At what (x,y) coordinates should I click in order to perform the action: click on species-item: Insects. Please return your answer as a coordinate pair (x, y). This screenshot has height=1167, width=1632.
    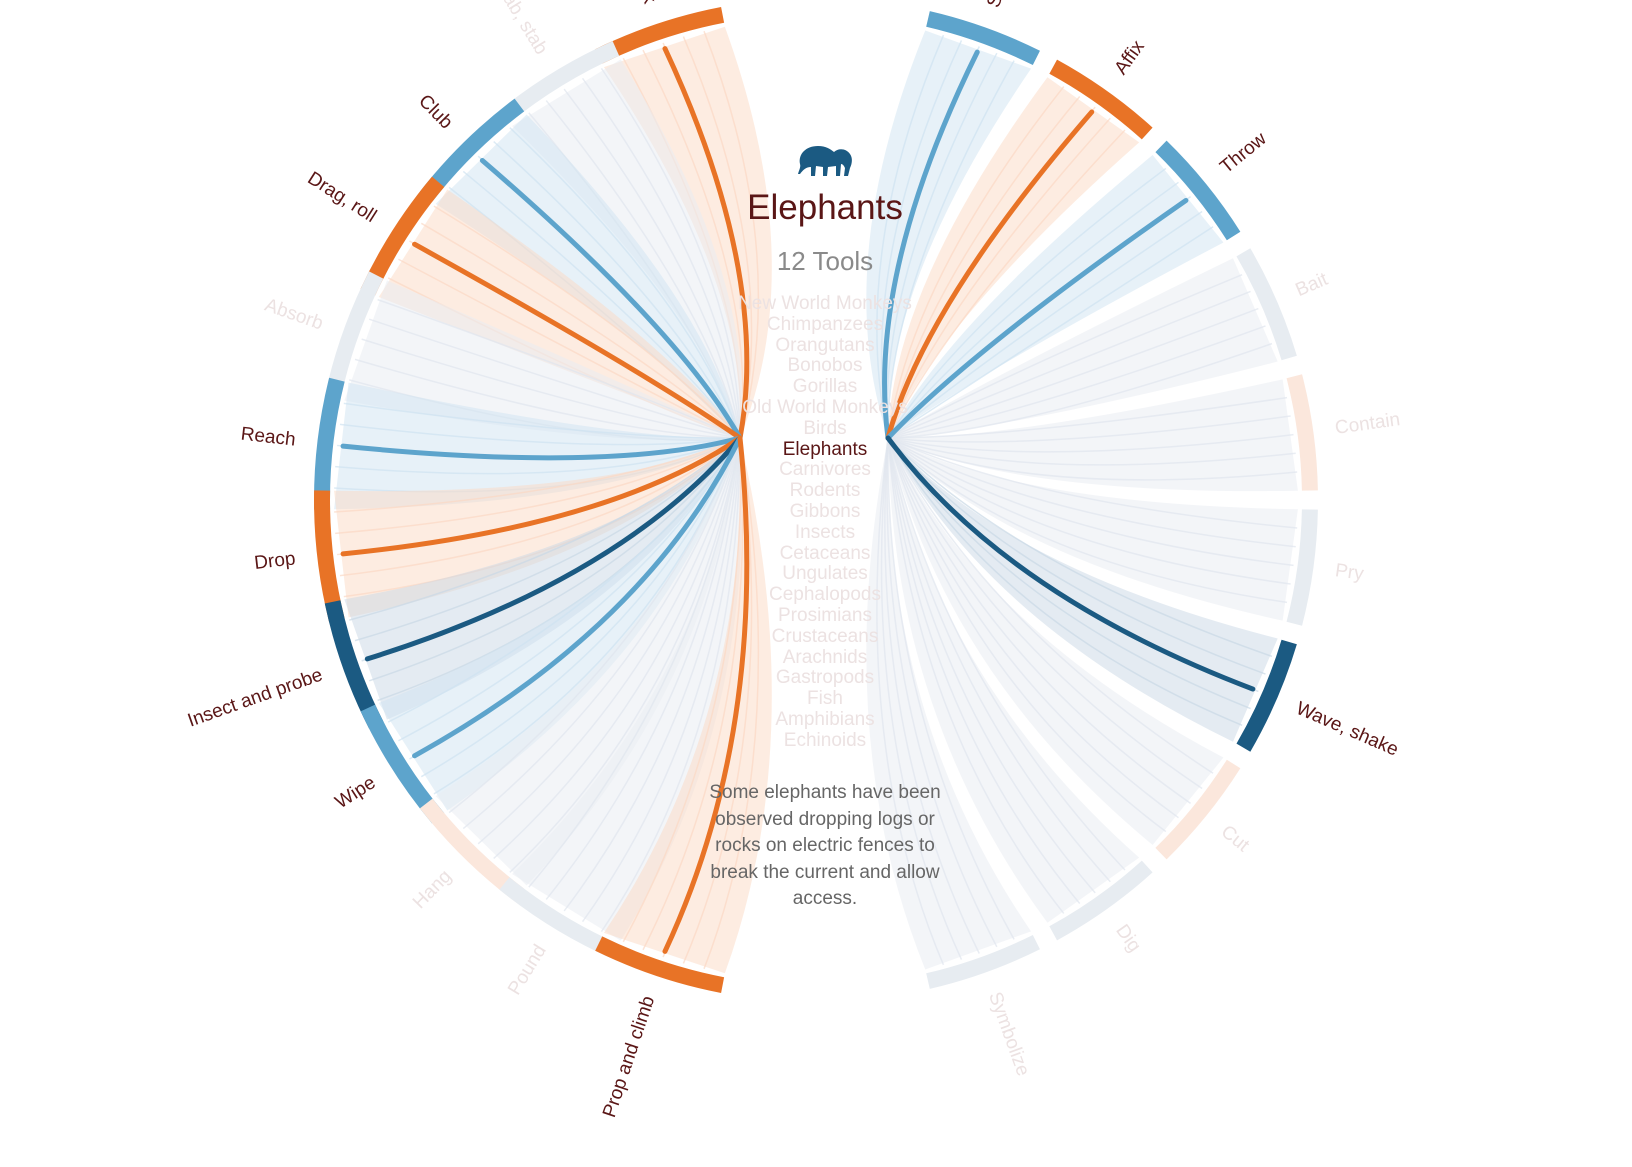
    Looking at the image, I should click on (825, 532).